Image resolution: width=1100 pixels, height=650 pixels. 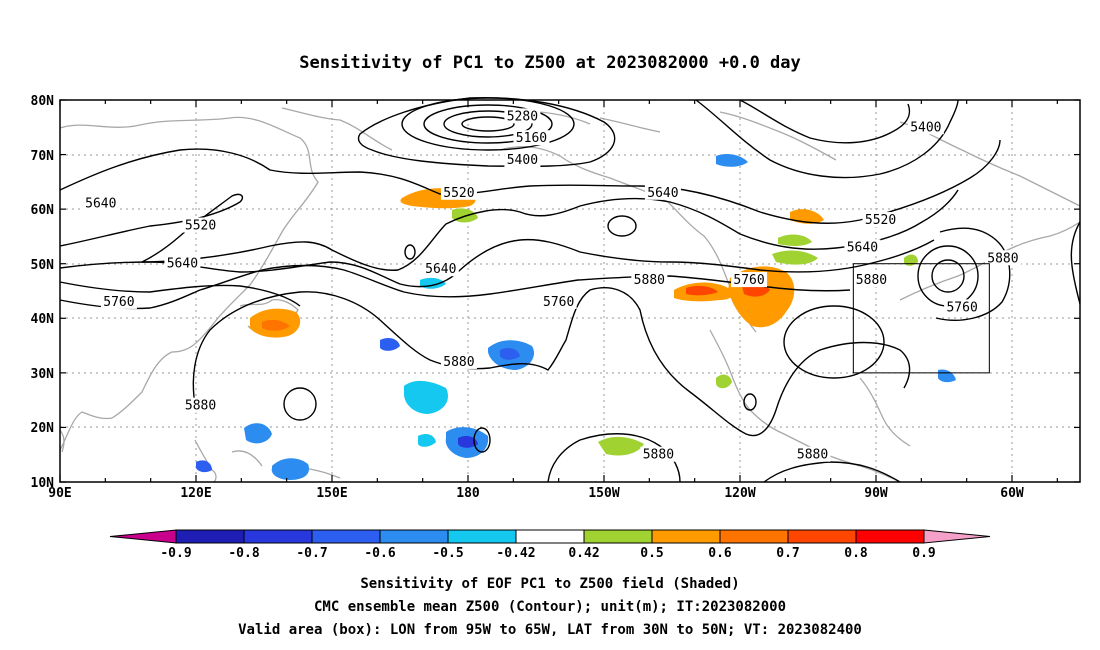 I want to click on valid-area-box, so click(x=921, y=318).